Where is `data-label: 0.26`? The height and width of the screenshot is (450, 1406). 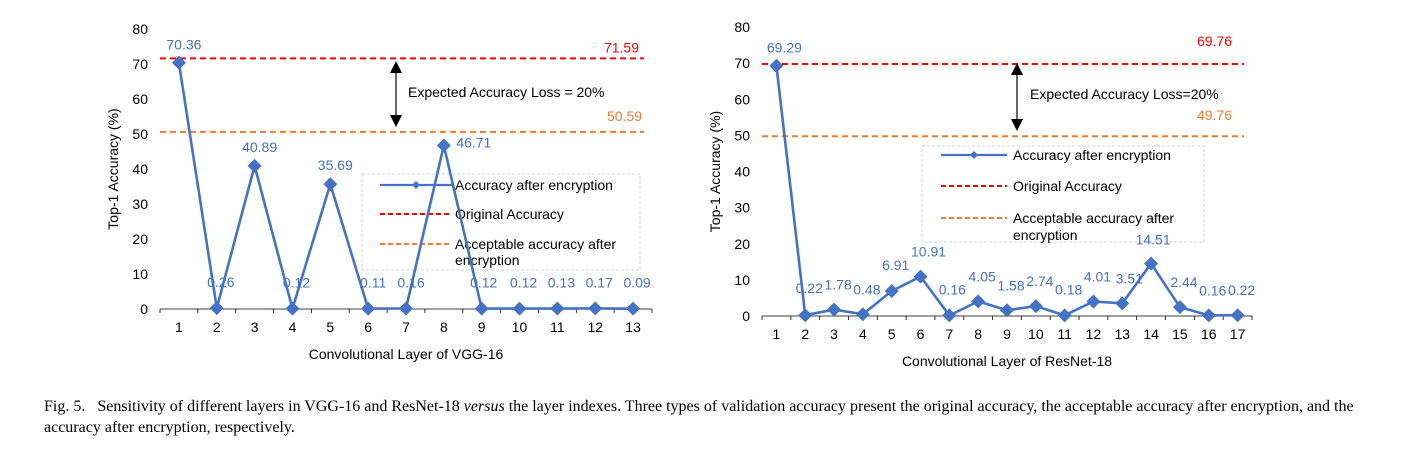 data-label: 0.26 is located at coordinates (220, 282).